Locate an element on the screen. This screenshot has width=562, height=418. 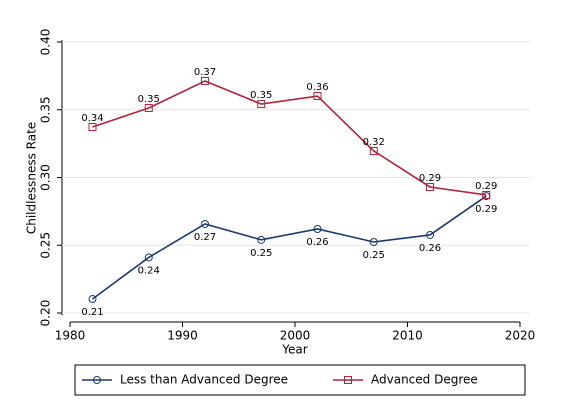
y-tick-label: 0.25 is located at coordinates (46, 245).